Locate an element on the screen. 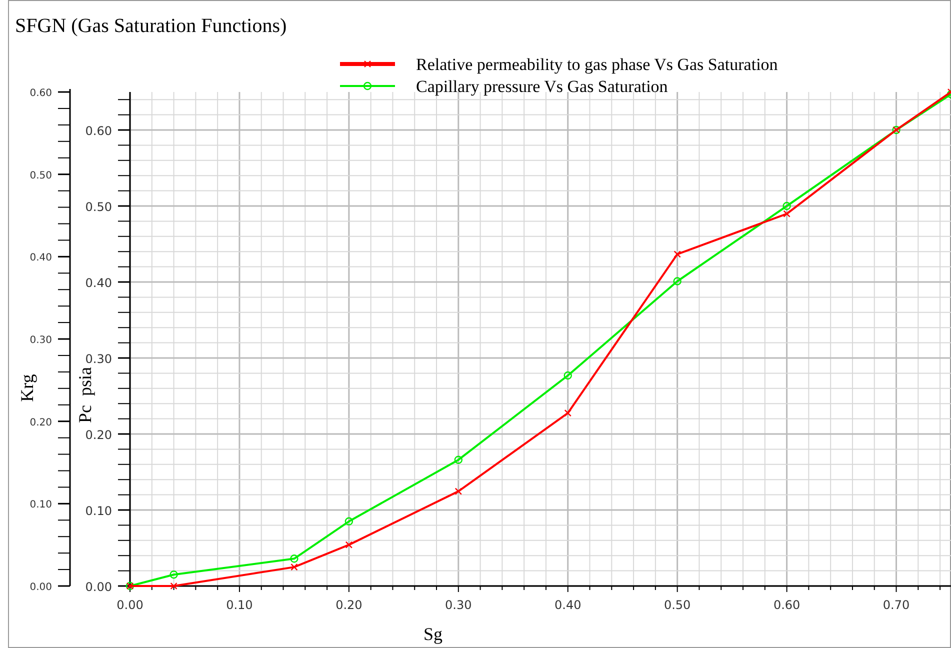 This screenshot has height=648, width=951. x-tick-label: 0.70 is located at coordinates (896, 605).